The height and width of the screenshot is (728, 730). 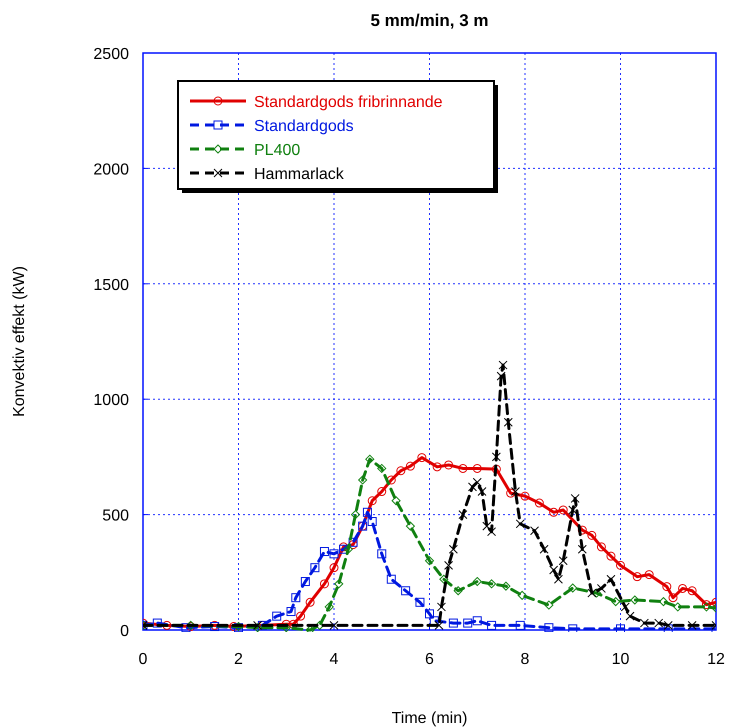 What do you see at coordinates (716, 659) in the screenshot?
I see `x-tick-label: 12` at bounding box center [716, 659].